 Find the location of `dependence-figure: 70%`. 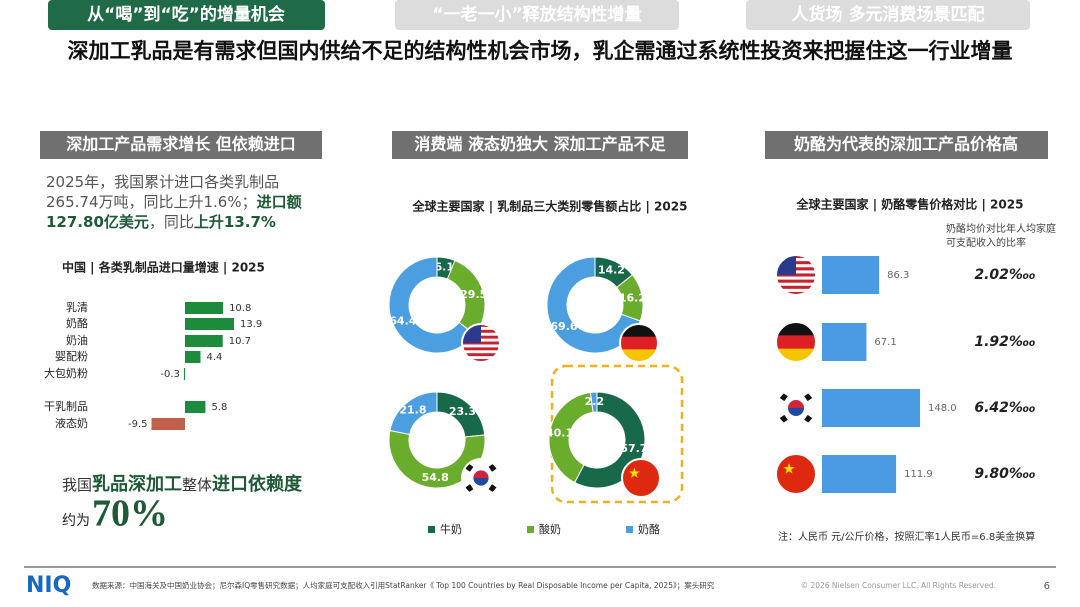

dependence-figure: 70% is located at coordinates (130, 514).